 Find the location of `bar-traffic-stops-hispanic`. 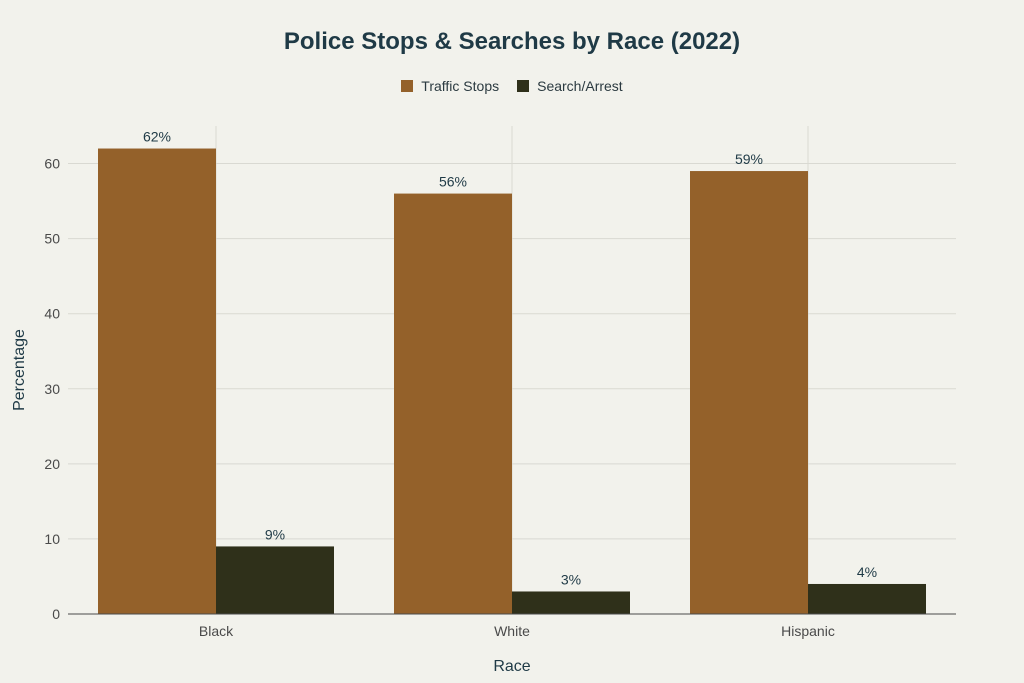

bar-traffic-stops-hispanic is located at coordinates (749, 393).